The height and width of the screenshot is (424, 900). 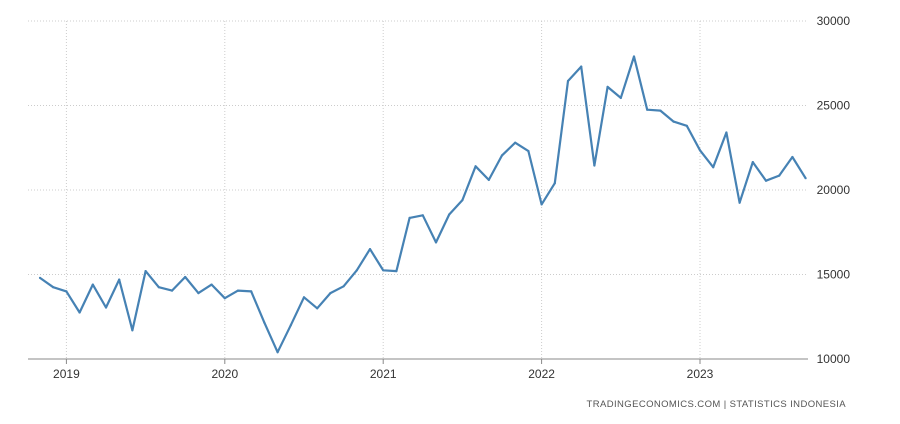 I want to click on y-axis-ticks: 10000 15000 20000 25000 30000, so click(x=834, y=190).